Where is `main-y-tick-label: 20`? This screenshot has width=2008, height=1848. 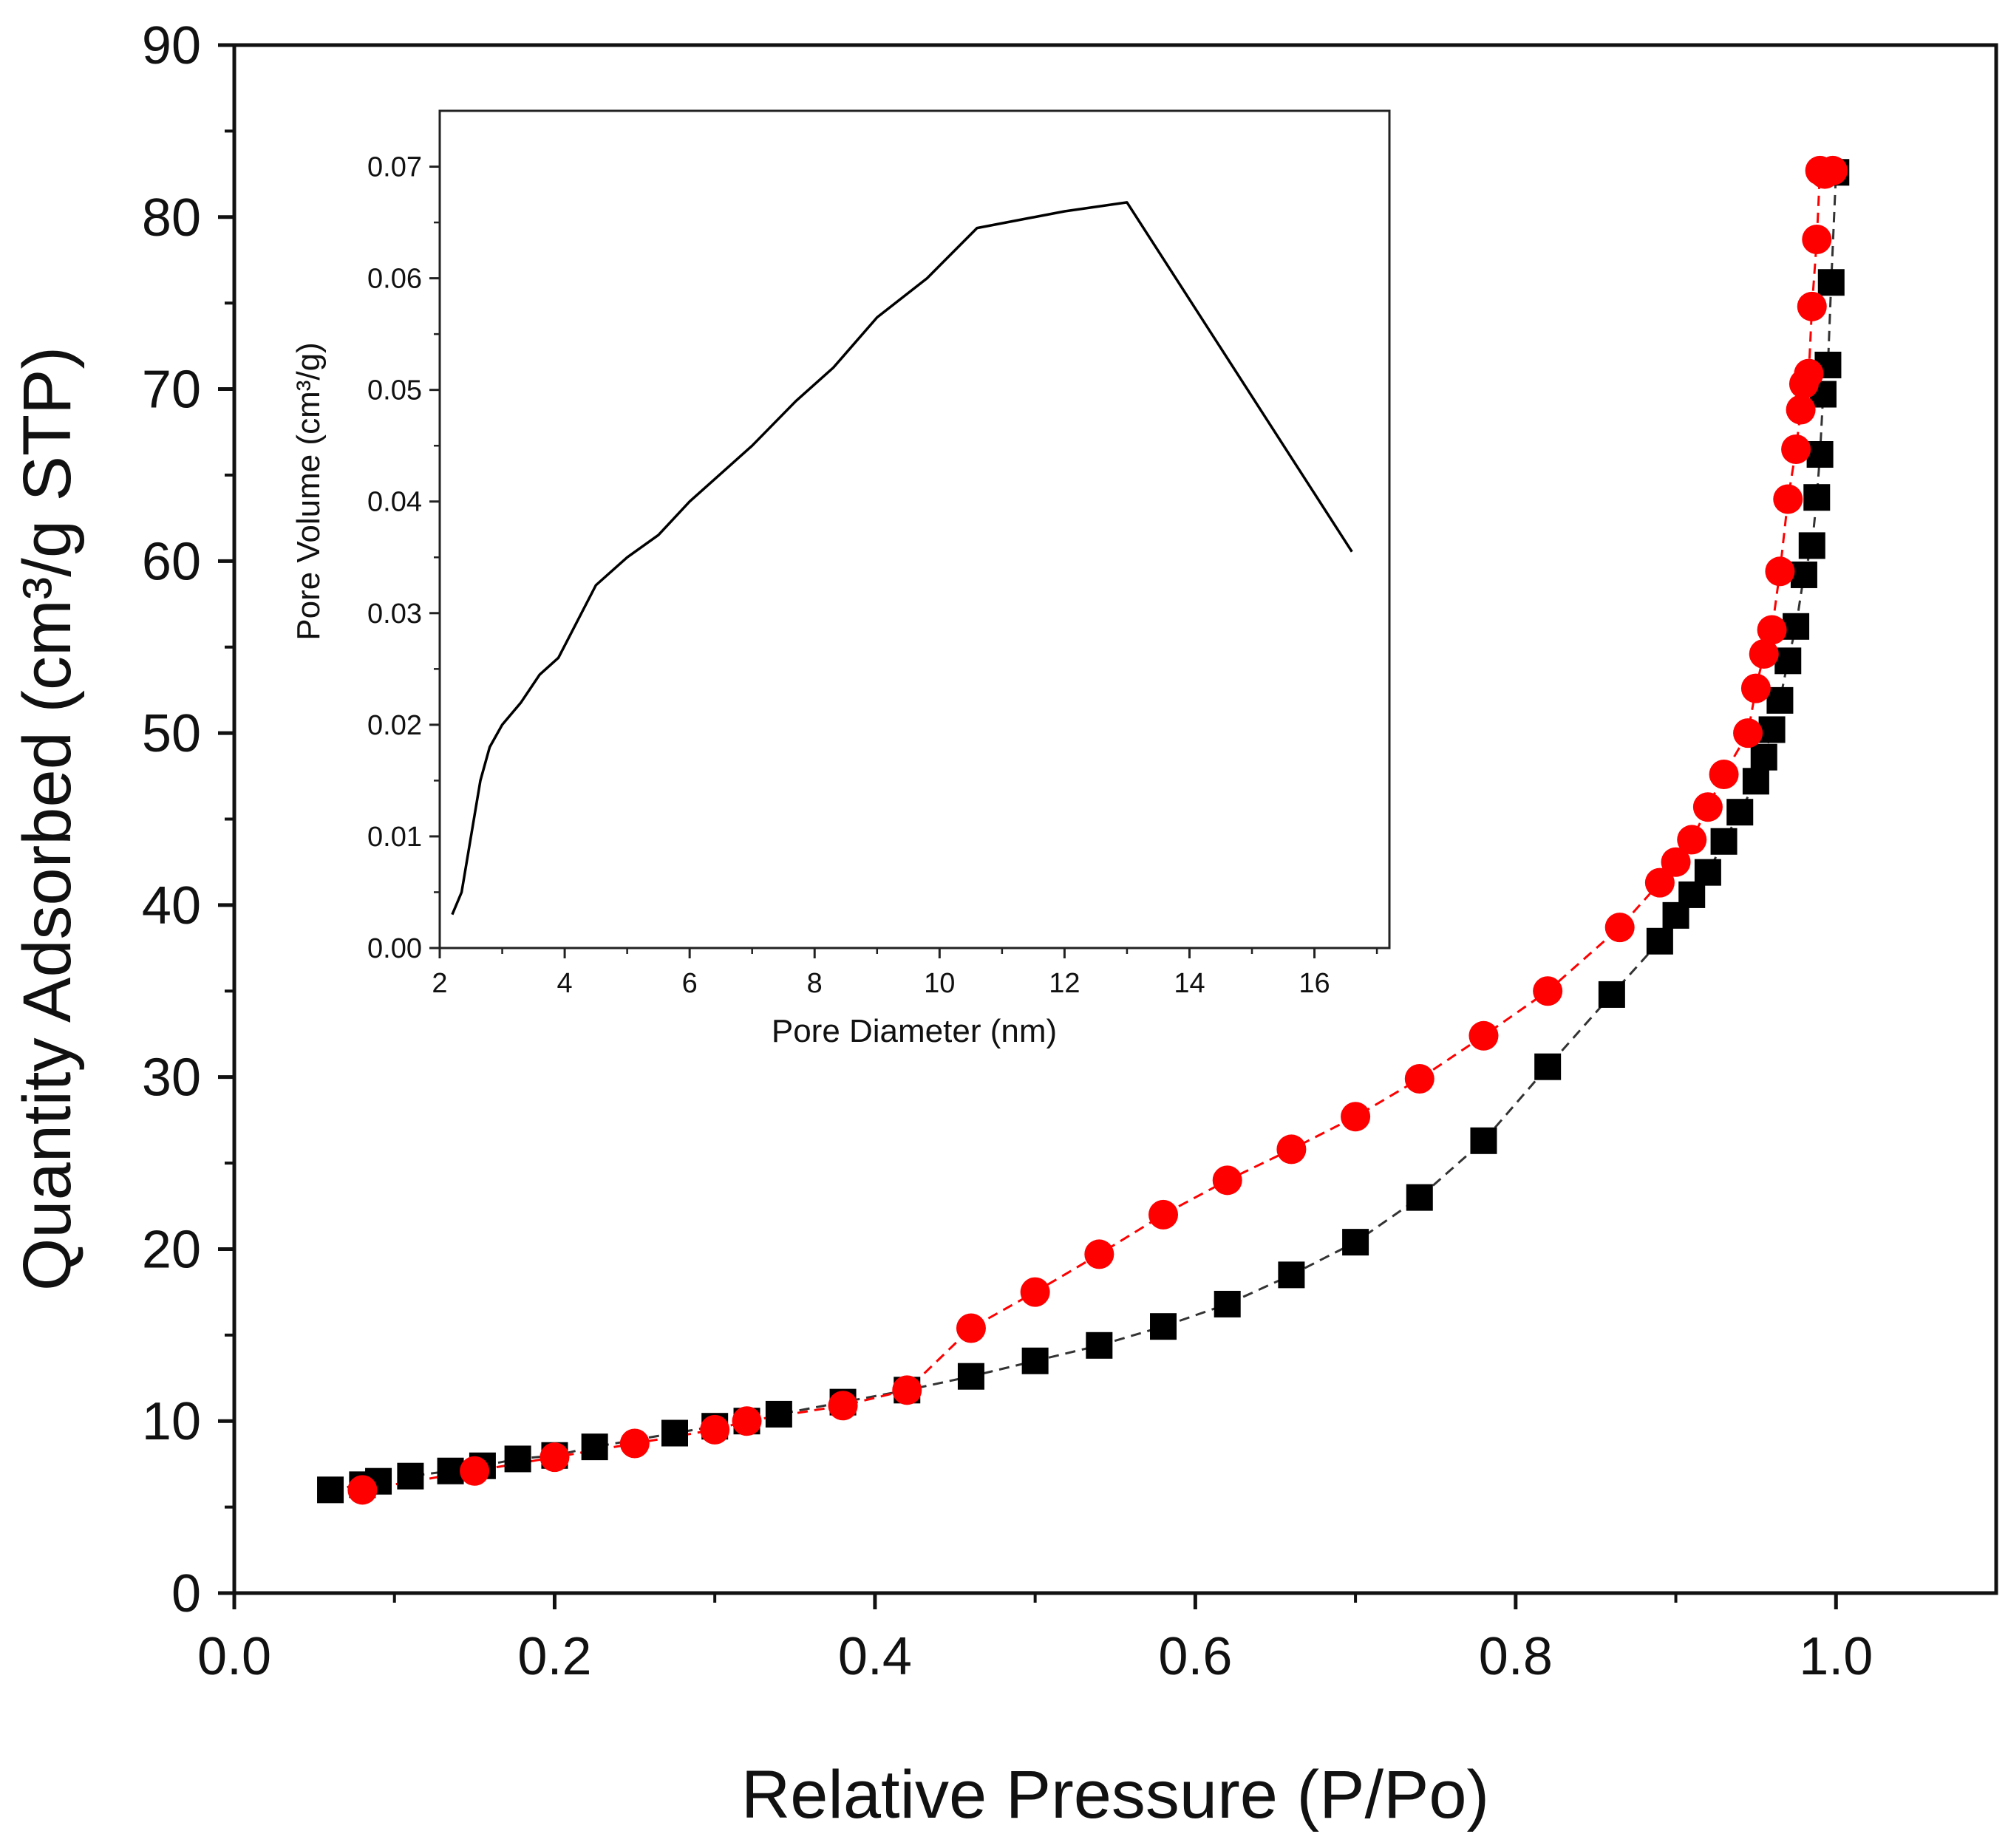
main-y-tick-label: 20 is located at coordinates (171, 1249).